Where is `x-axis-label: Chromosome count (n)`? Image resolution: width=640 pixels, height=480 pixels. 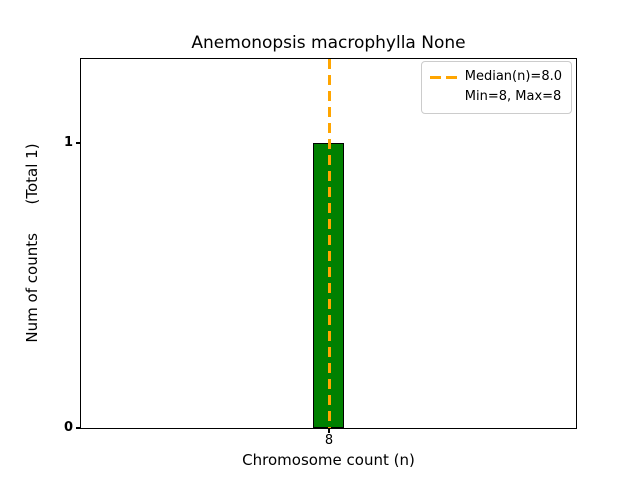 x-axis-label: Chromosome count (n) is located at coordinates (328, 460).